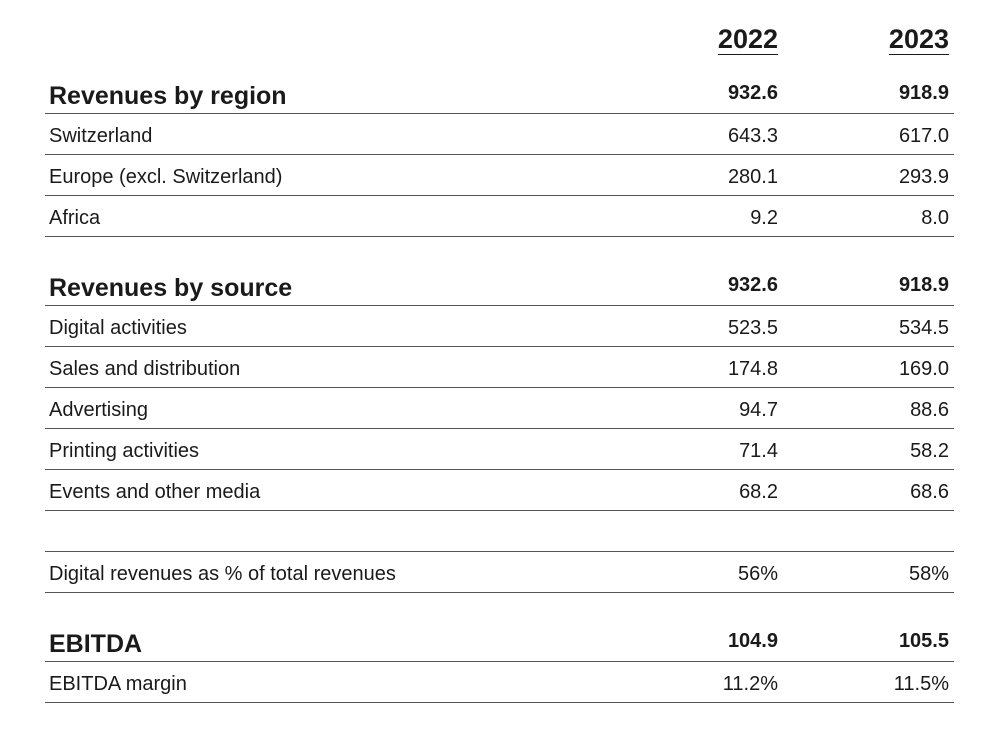 The image size is (1000, 745). Describe the element at coordinates (101, 136) in the screenshot. I see `row-label: Switzerland` at that location.